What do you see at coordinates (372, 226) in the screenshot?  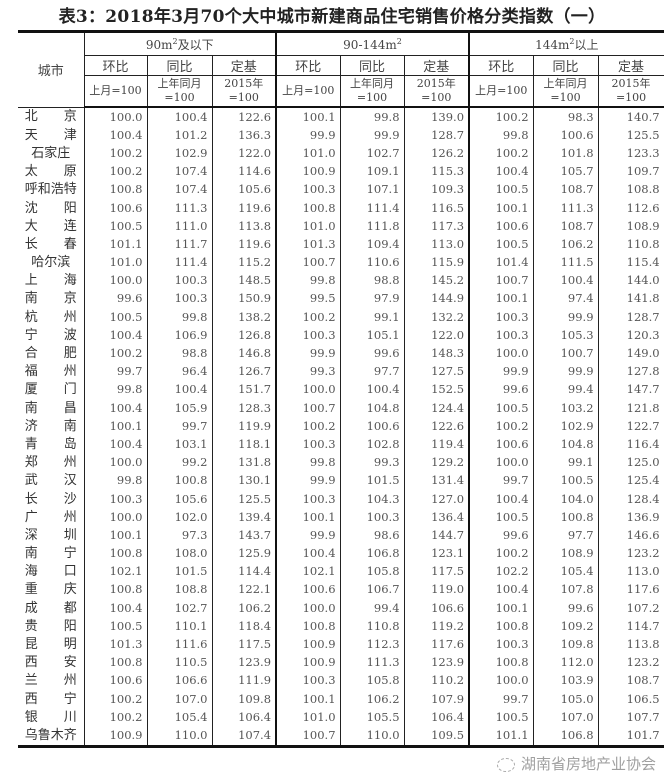 I see `value-cell: 111.8` at bounding box center [372, 226].